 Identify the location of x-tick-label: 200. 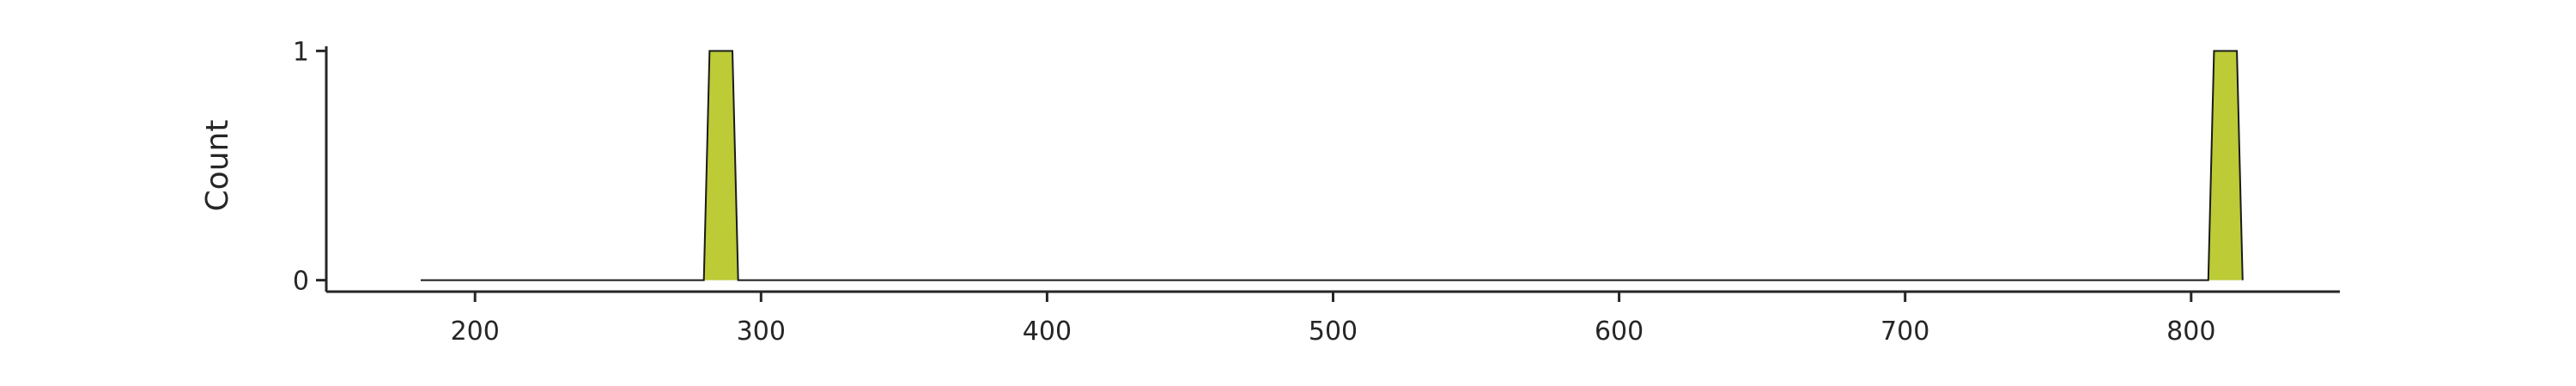
(475, 332).